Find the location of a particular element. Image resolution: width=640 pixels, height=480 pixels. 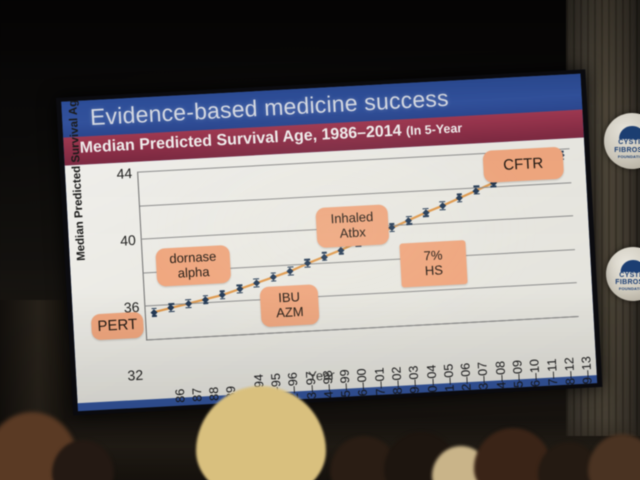

annotation-label-line2: AZM is located at coordinates (290, 312).